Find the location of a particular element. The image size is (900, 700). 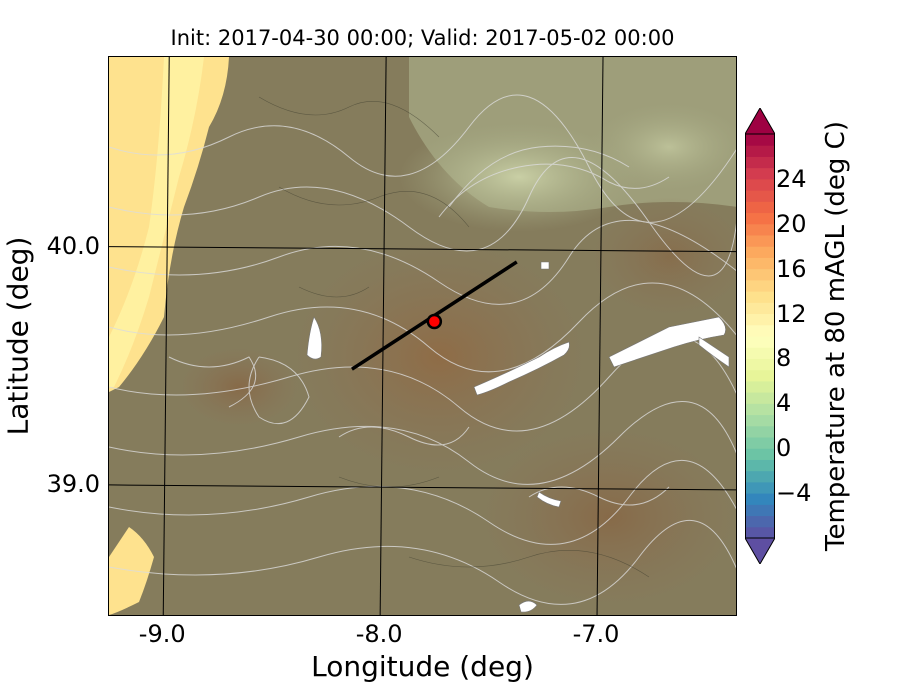

y-tick-label: 39.0 is located at coordinates (73, 483).